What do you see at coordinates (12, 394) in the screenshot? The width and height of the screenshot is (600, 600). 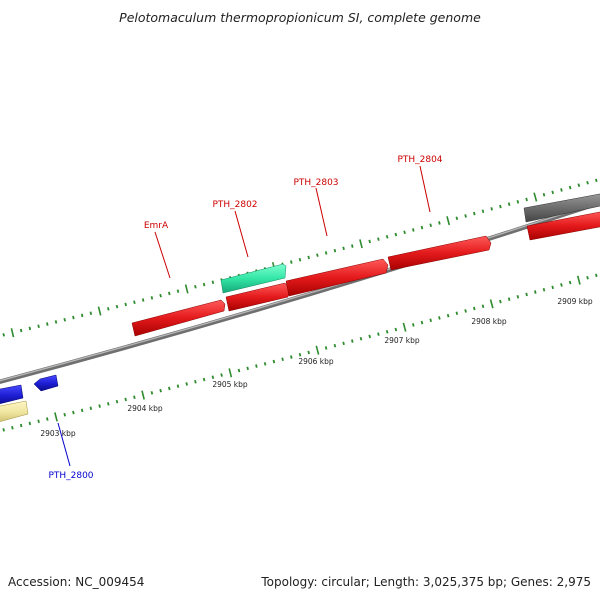 I see `gene-left-edge` at bounding box center [12, 394].